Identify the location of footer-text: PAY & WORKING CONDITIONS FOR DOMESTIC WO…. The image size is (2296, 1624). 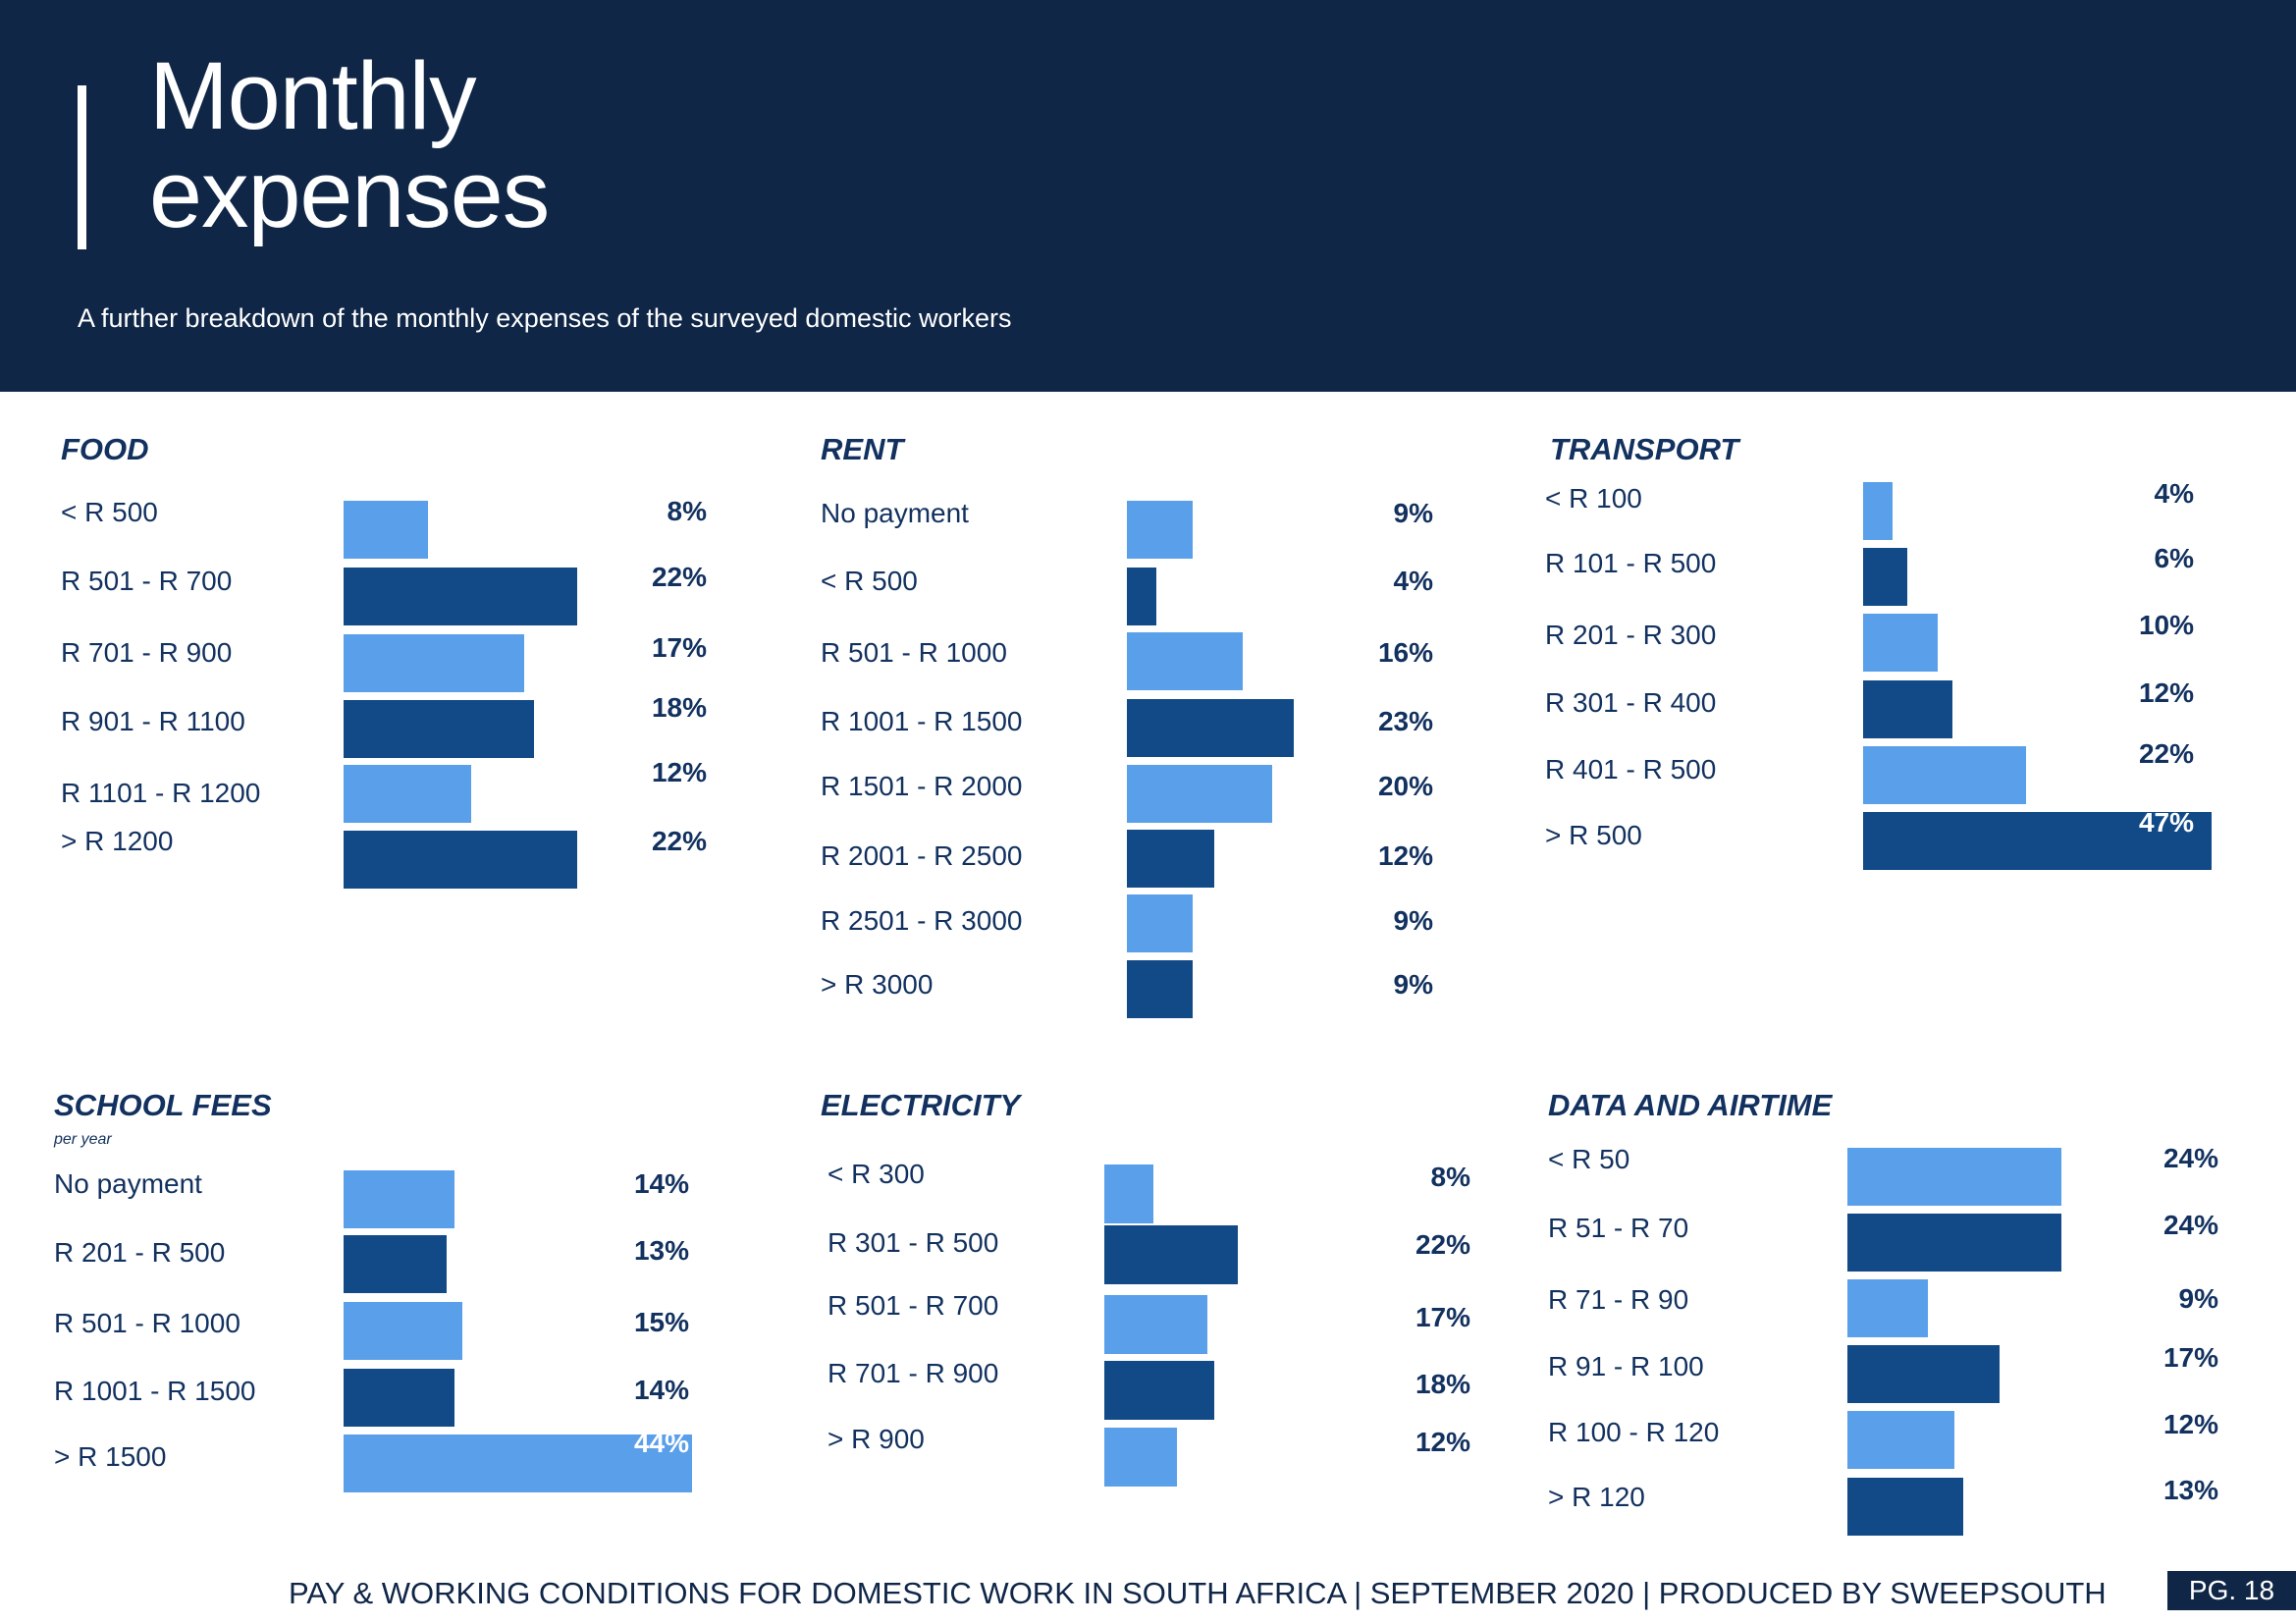
(1198, 1593).